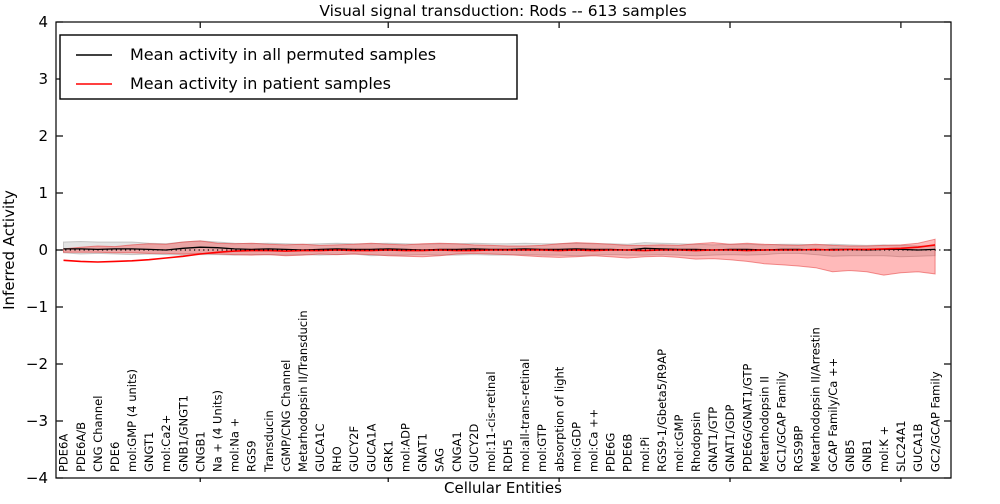 Image resolution: width=1000 pixels, height=504 pixels. Describe the element at coordinates (679, 443) in the screenshot. I see `x-tick-label: mol:cGMP` at that location.